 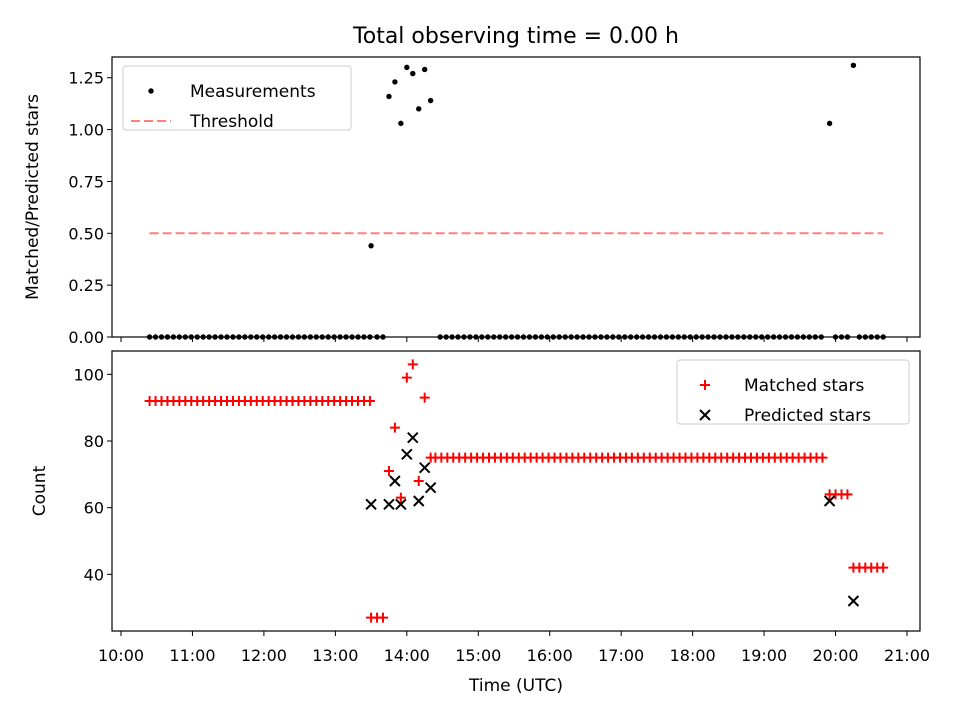 I want to click on x-tick-label: 15:00, so click(x=478, y=655).